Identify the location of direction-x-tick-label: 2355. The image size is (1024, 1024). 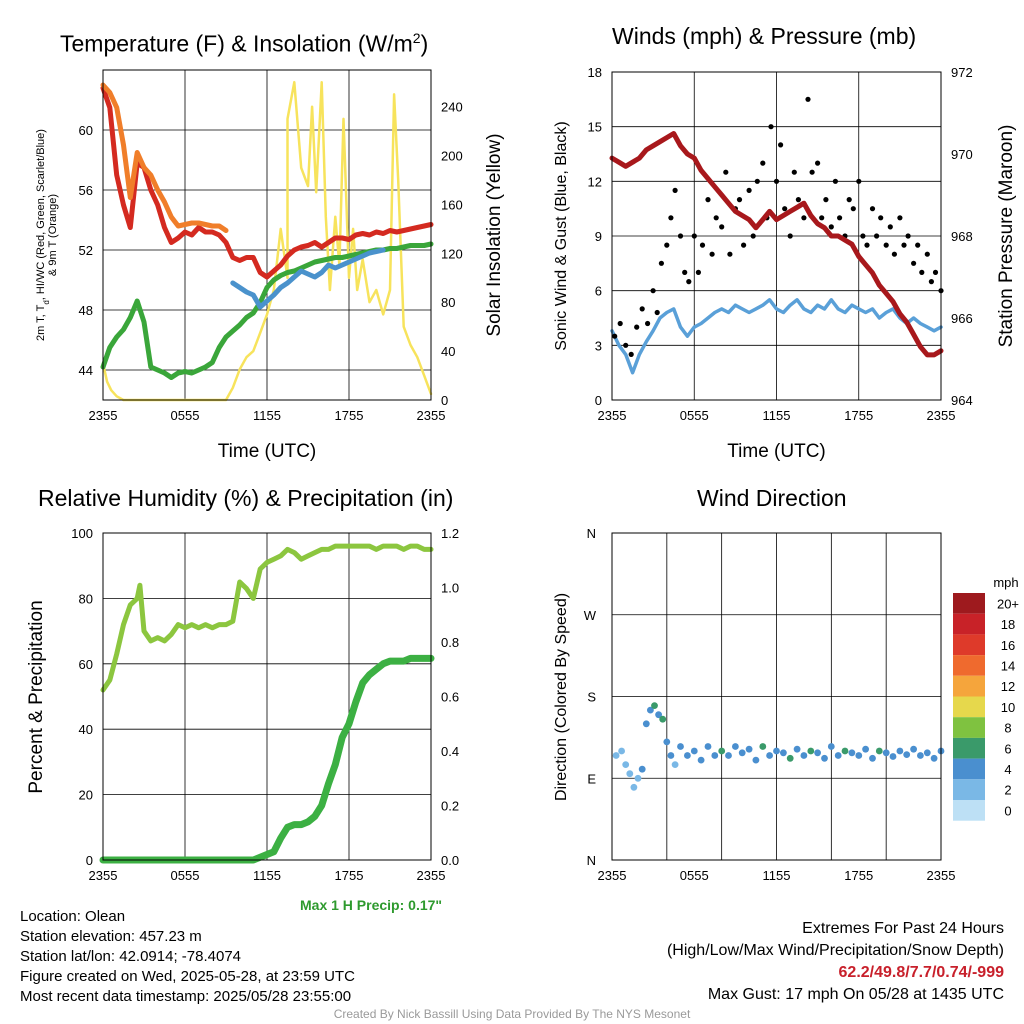
(941, 875).